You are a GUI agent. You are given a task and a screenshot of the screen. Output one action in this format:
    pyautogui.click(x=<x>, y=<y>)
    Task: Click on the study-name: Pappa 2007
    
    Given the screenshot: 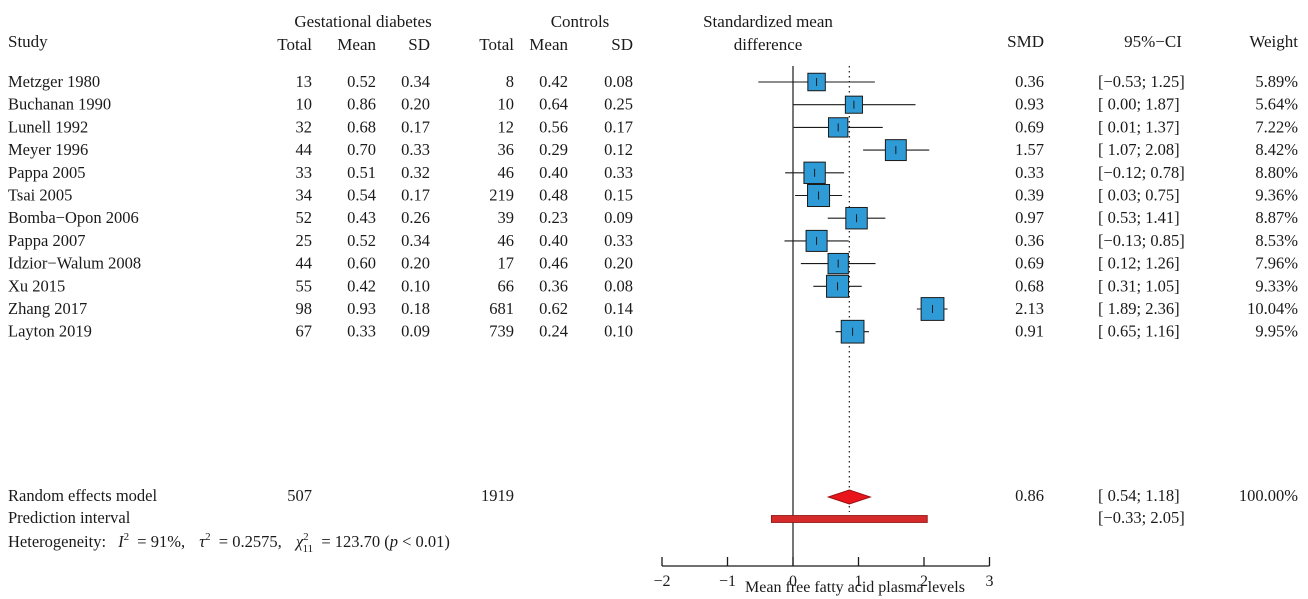 What is the action you would take?
    pyautogui.click(x=46, y=240)
    